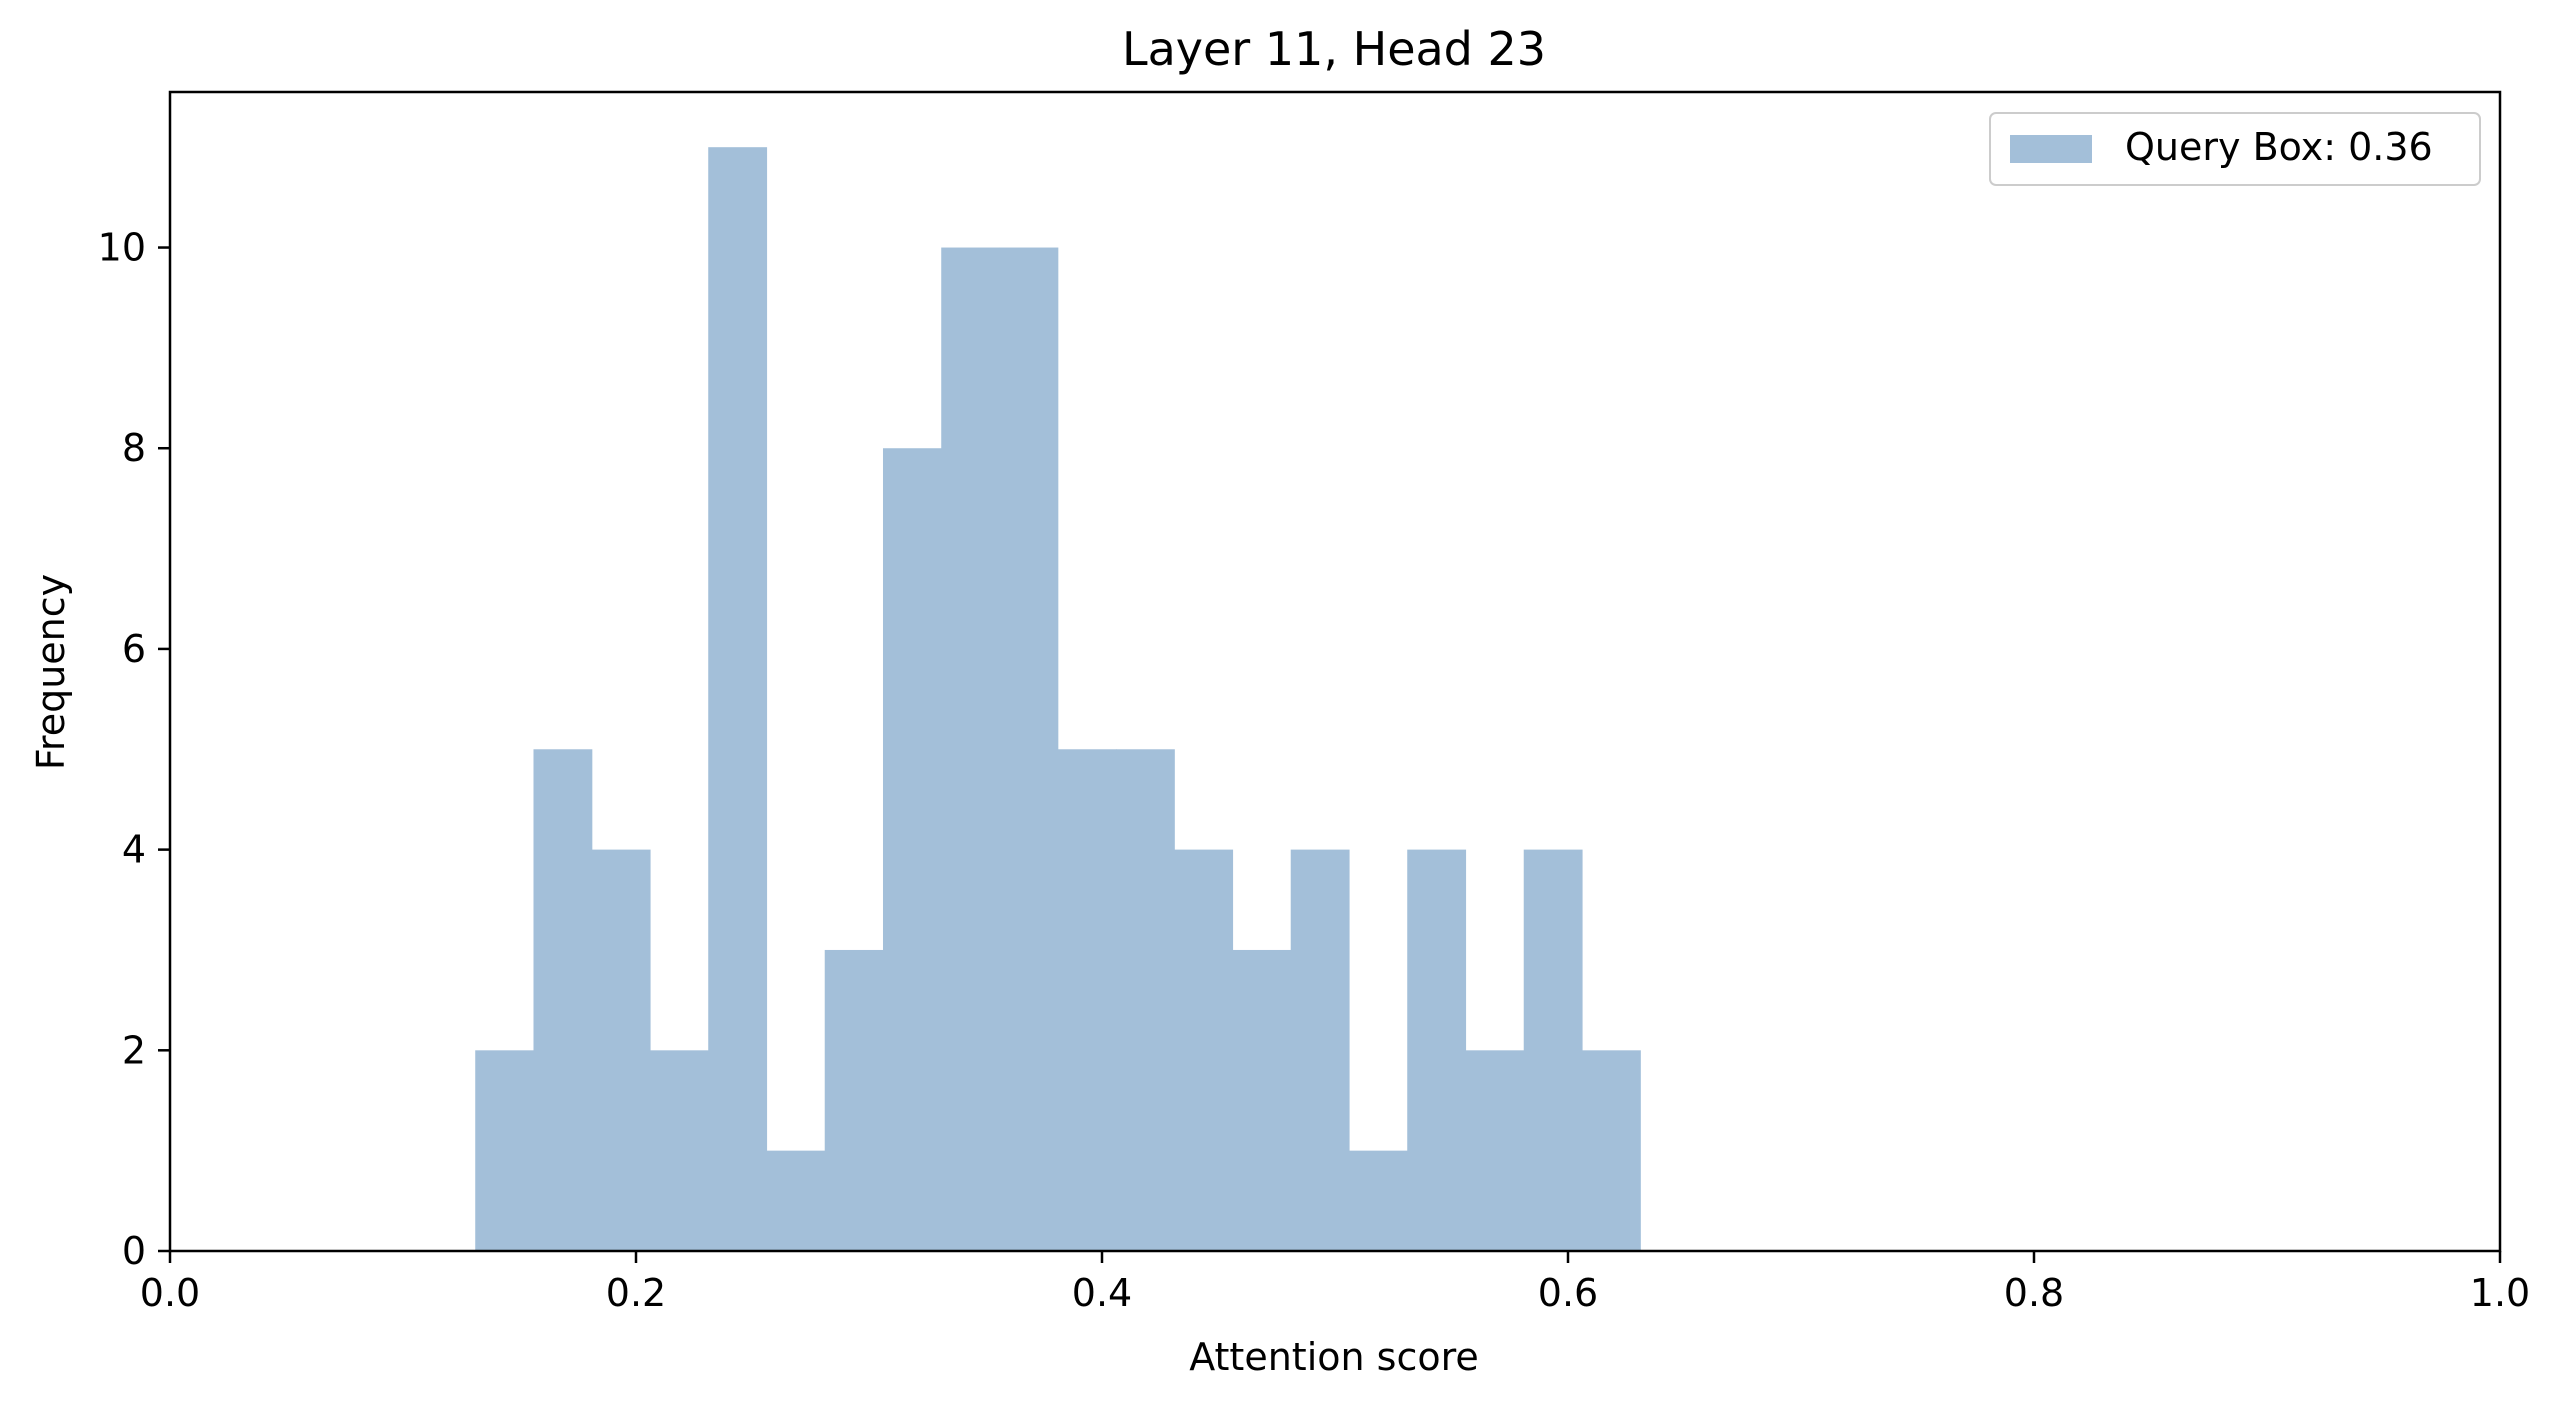 This screenshot has height=1407, width=2556. I want to click on x-tick-label: 0.8, so click(2034, 1293).